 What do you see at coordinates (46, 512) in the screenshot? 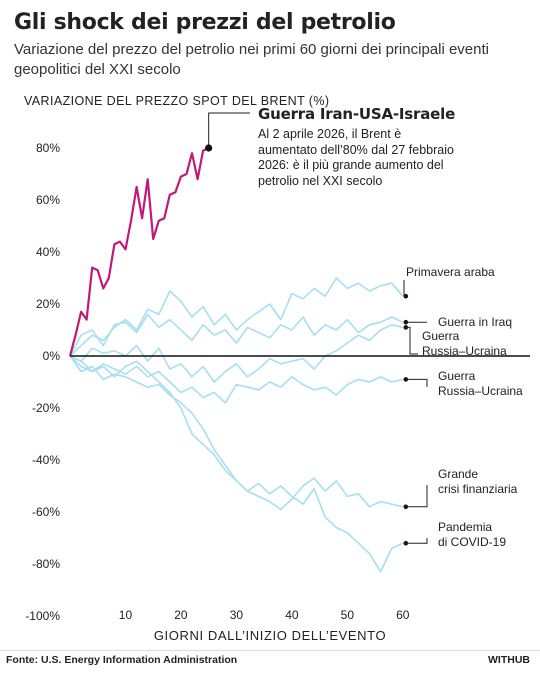
I see `y-tick-label: -60%` at bounding box center [46, 512].